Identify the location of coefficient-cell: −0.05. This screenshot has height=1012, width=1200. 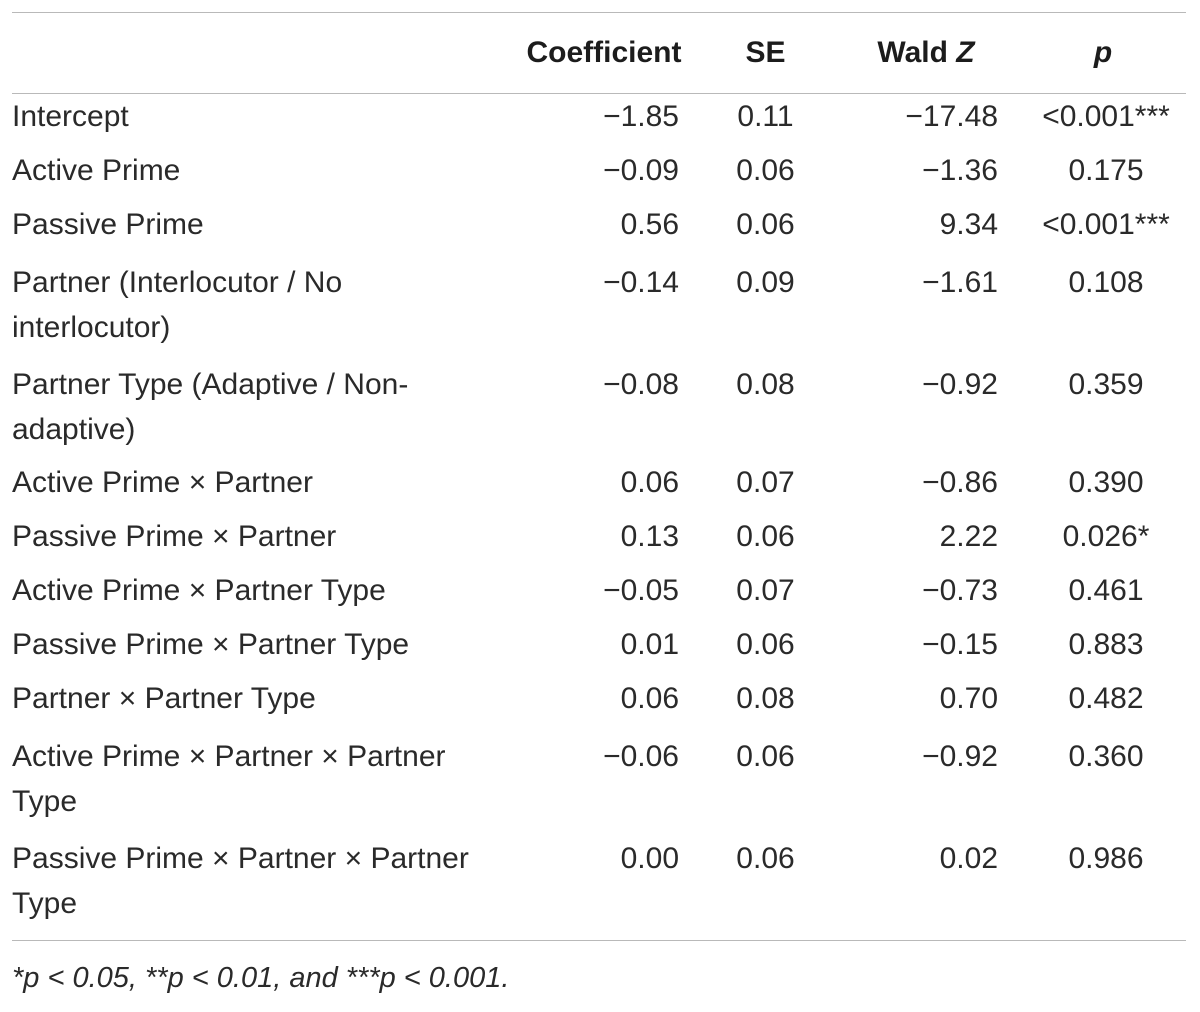
(641, 590).